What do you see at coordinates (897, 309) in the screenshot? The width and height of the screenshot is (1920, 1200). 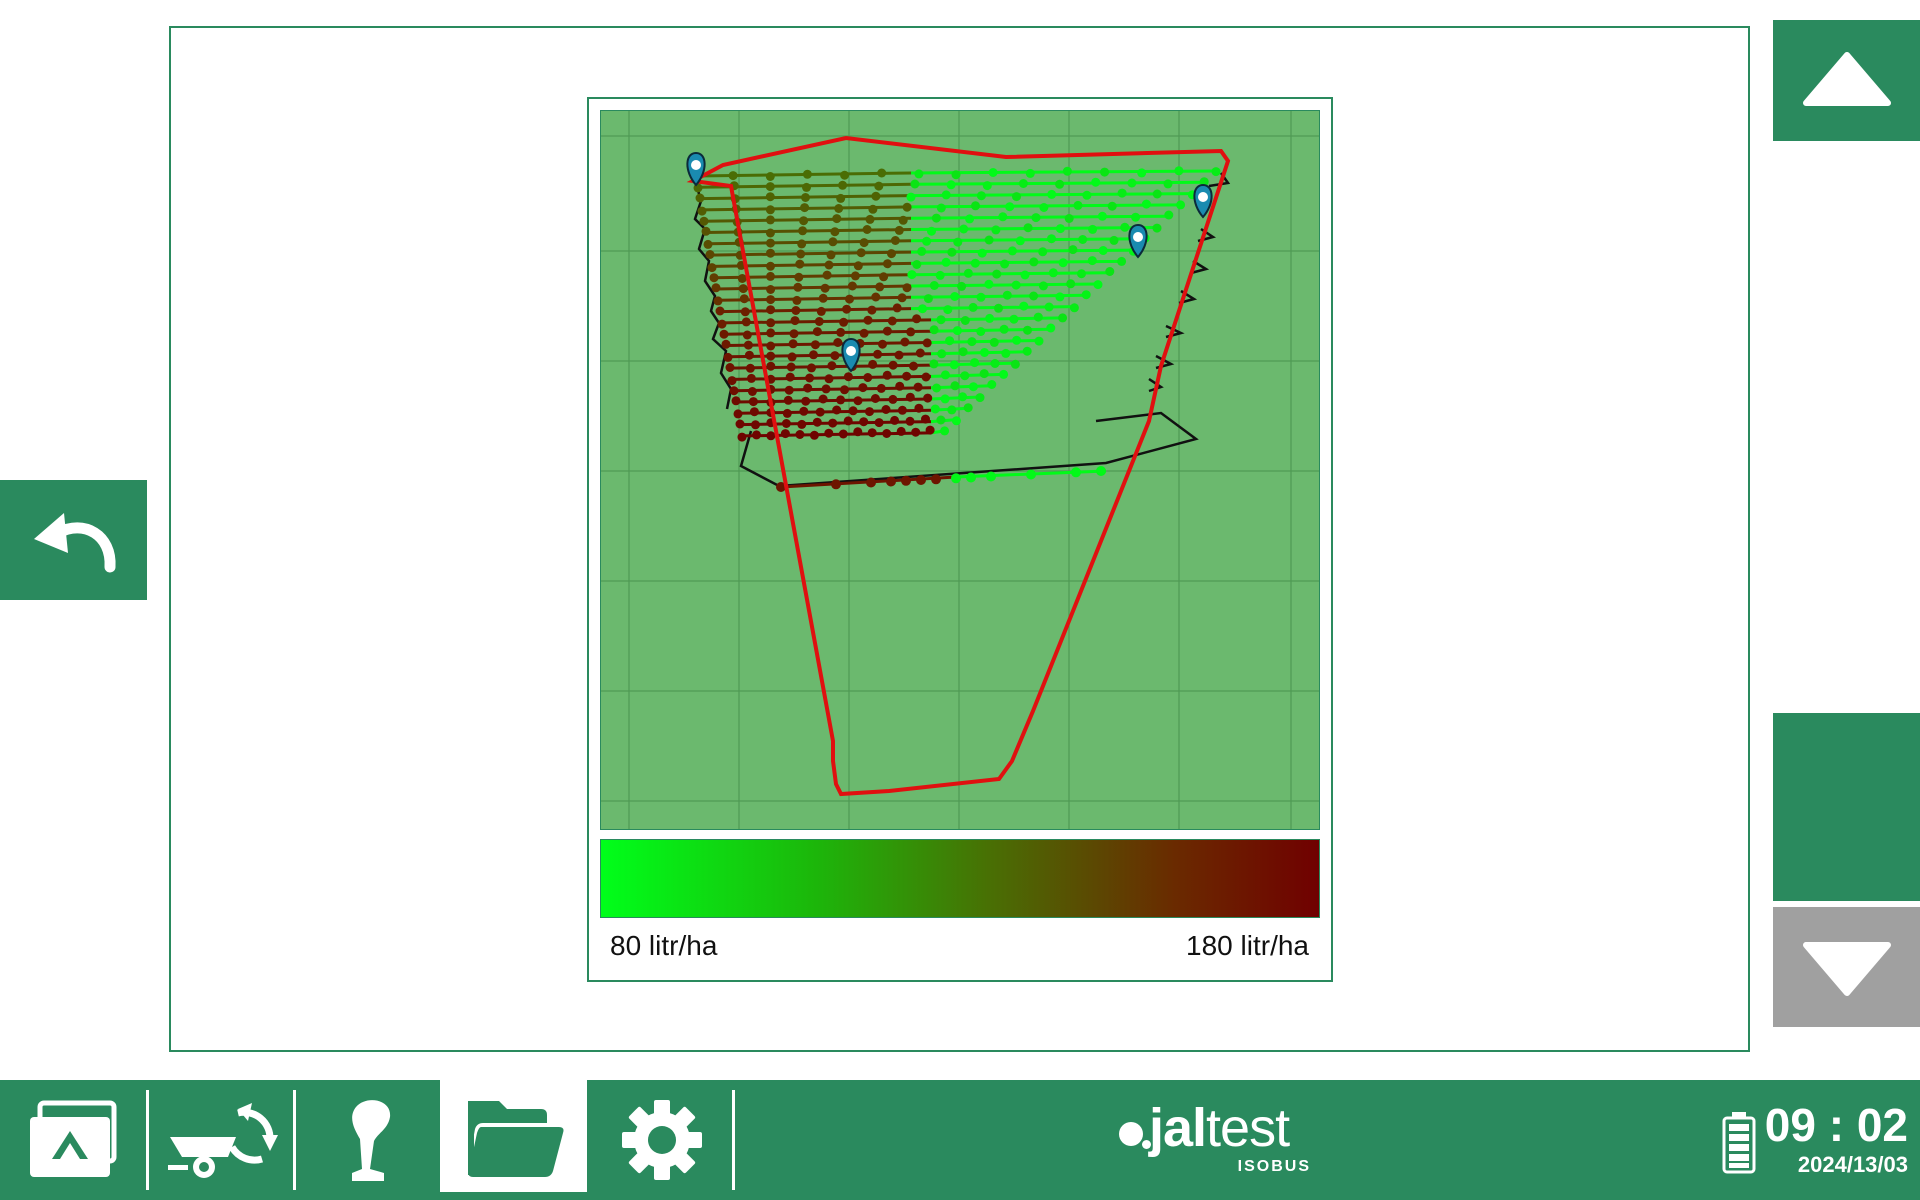 I see `pass-row` at bounding box center [897, 309].